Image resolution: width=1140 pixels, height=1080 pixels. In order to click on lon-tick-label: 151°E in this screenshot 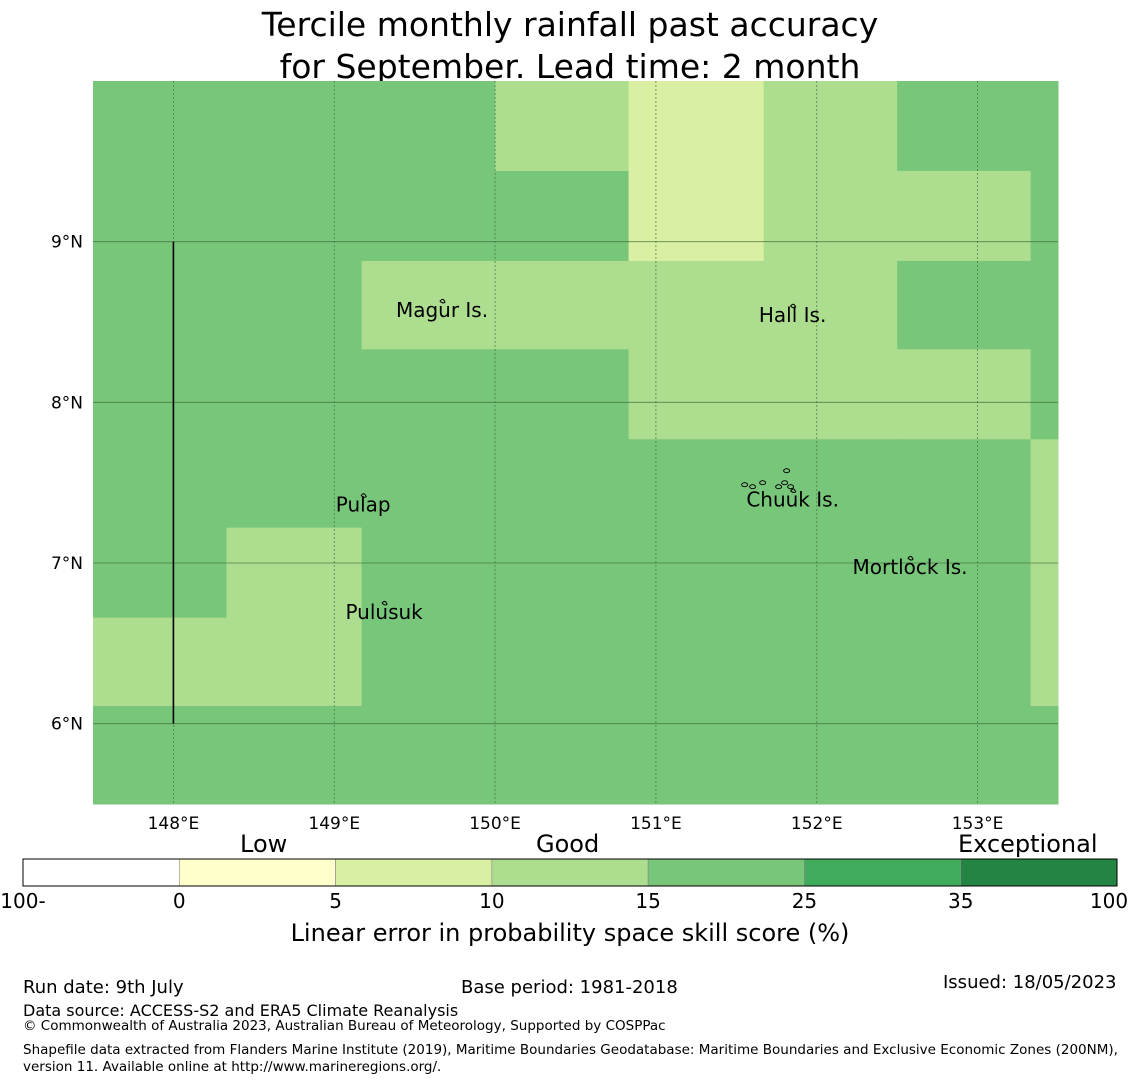, I will do `click(656, 824)`.